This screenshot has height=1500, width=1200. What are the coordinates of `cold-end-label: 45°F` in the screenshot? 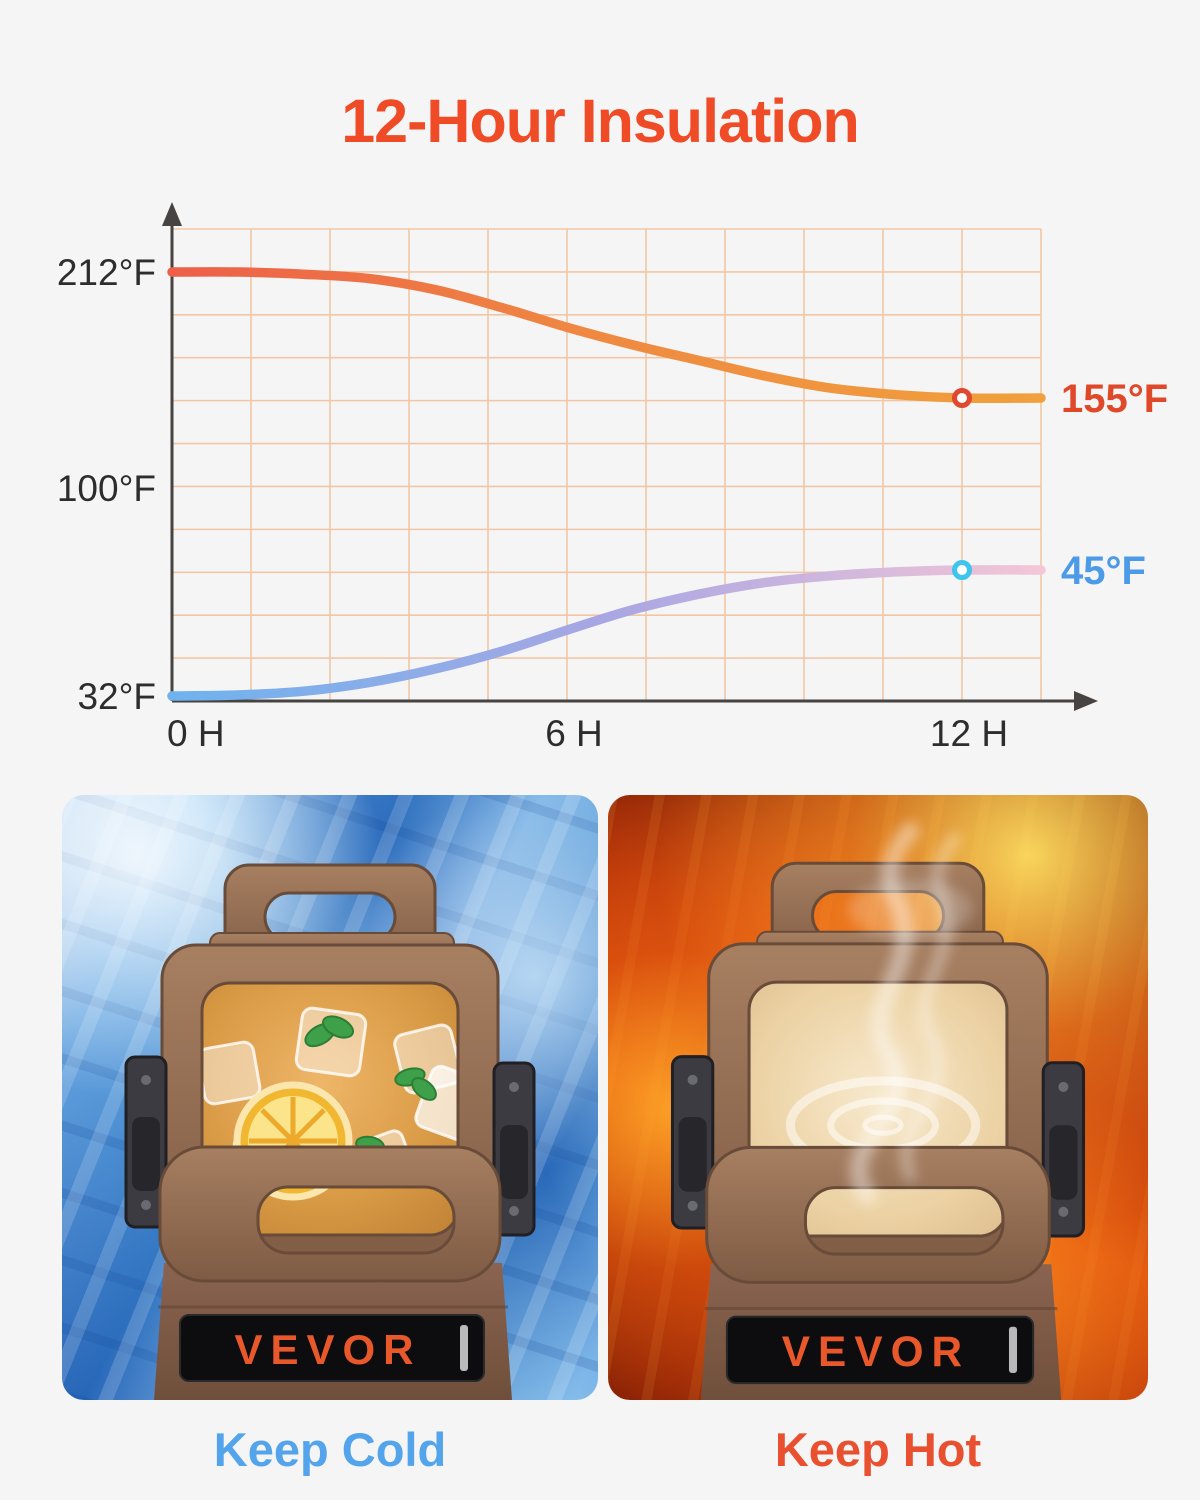 It's located at (1103, 571).